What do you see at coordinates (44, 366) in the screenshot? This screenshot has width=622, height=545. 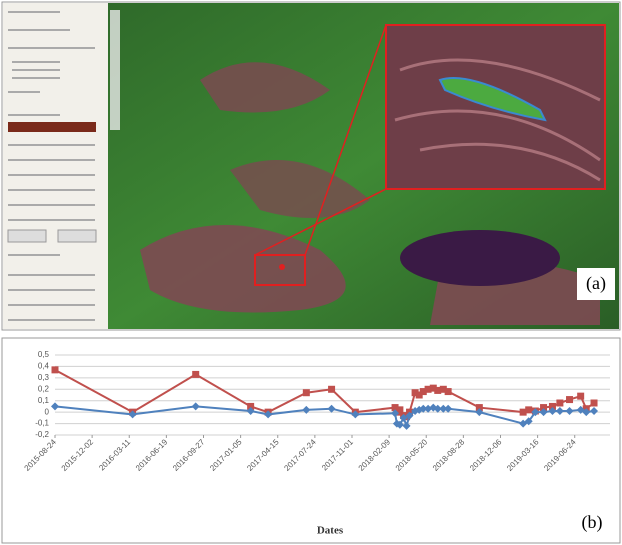 I see `y-tick-label: 0,4` at bounding box center [44, 366].